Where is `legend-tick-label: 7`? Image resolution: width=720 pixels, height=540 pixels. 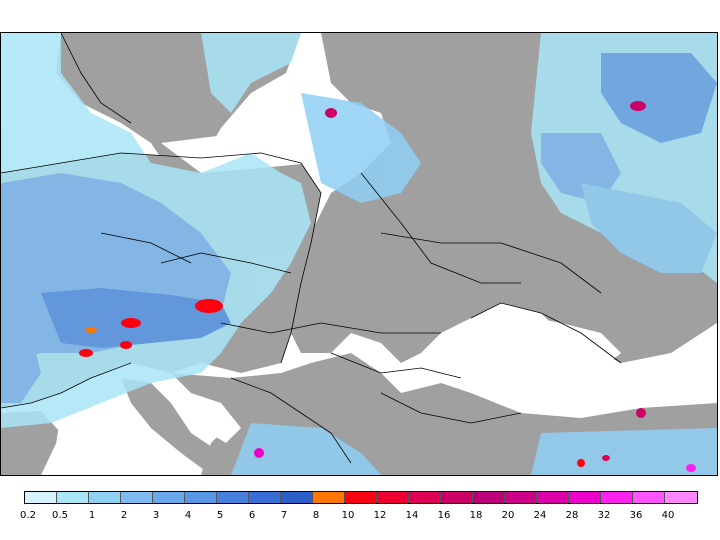
legend-tick-label: 7 is located at coordinates (284, 515).